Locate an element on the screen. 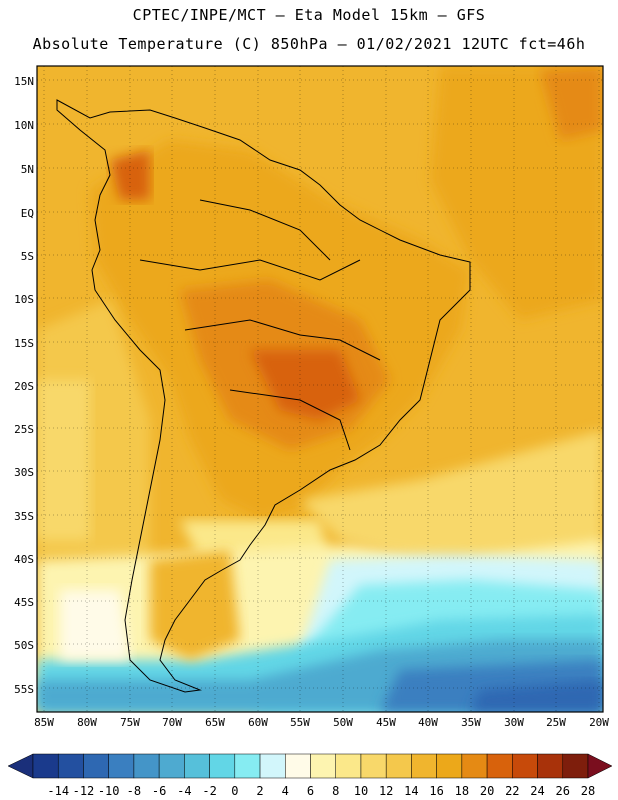  colorbar-under-arrow is located at coordinates (20, 766).